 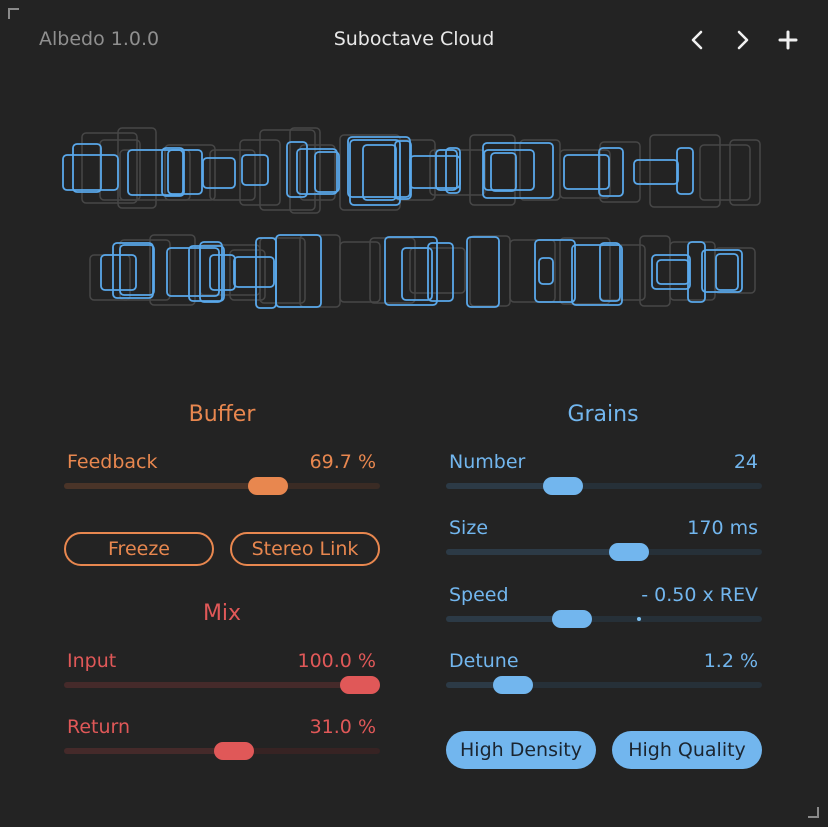 I want to click on detune-slider, so click(x=604, y=685).